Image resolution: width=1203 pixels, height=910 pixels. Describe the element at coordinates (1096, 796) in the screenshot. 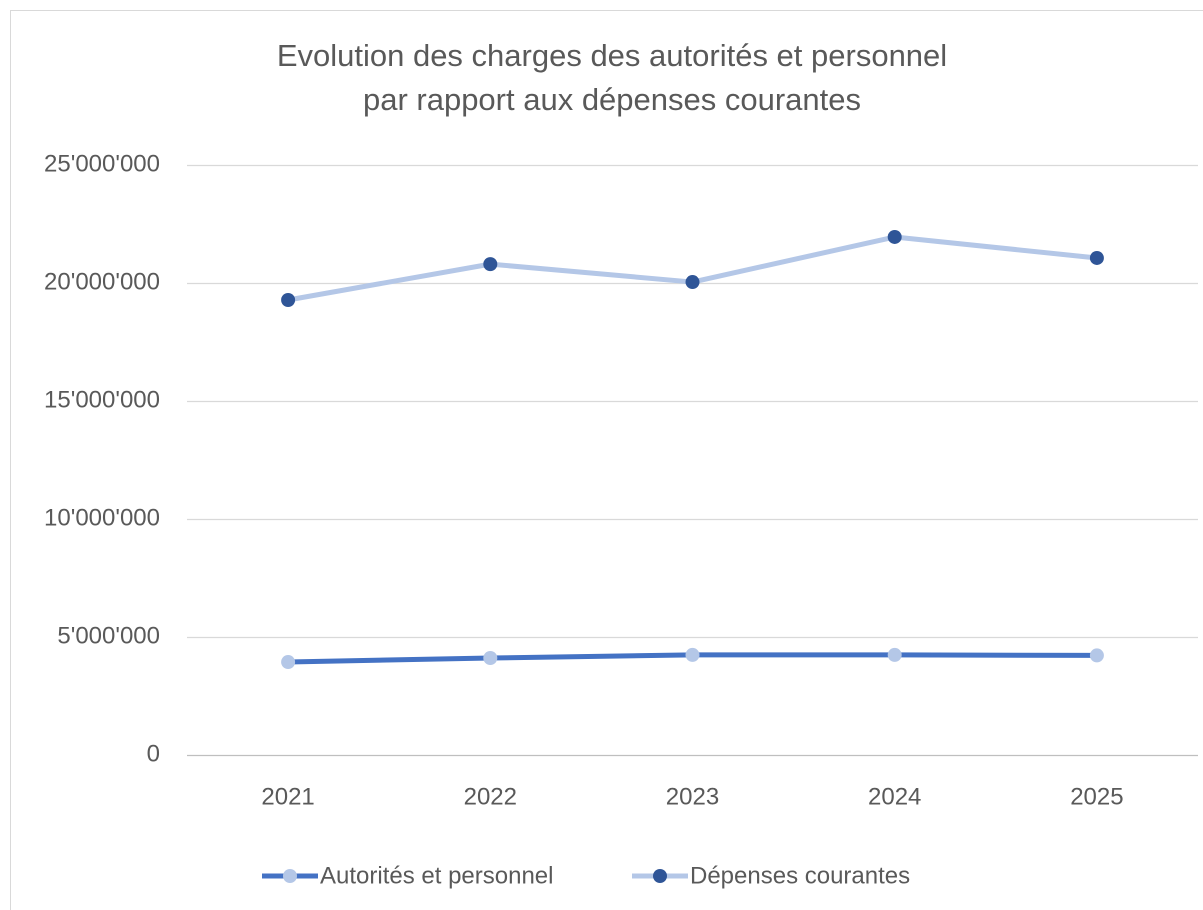

I see `x-tick-label: 2025` at that location.